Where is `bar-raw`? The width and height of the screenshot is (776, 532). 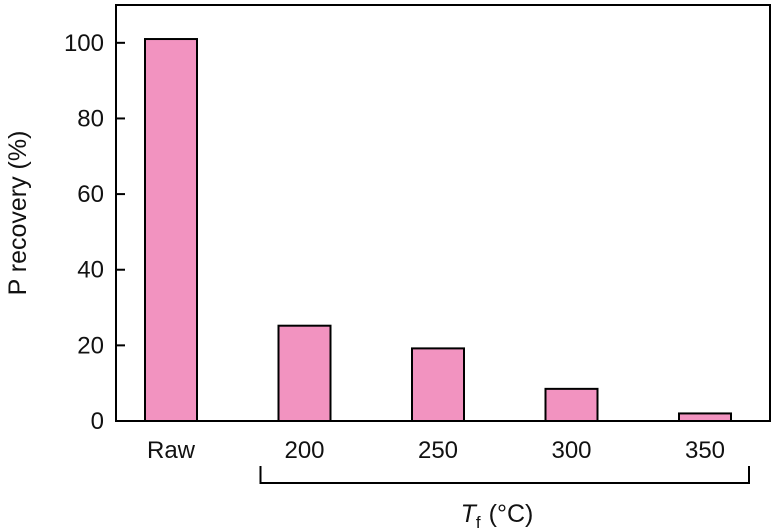
bar-raw is located at coordinates (171, 230).